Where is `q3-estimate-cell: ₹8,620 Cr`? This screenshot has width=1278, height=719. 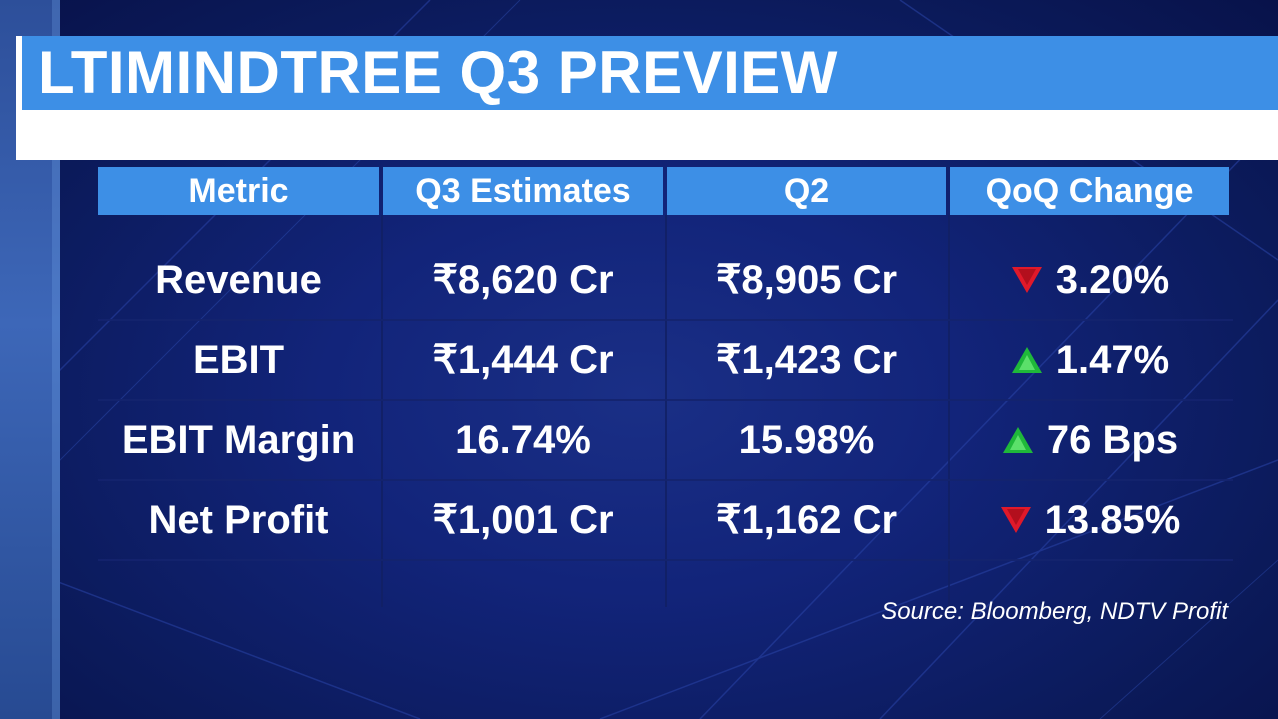
q3-estimate-cell: ₹8,620 Cr is located at coordinates (523, 280).